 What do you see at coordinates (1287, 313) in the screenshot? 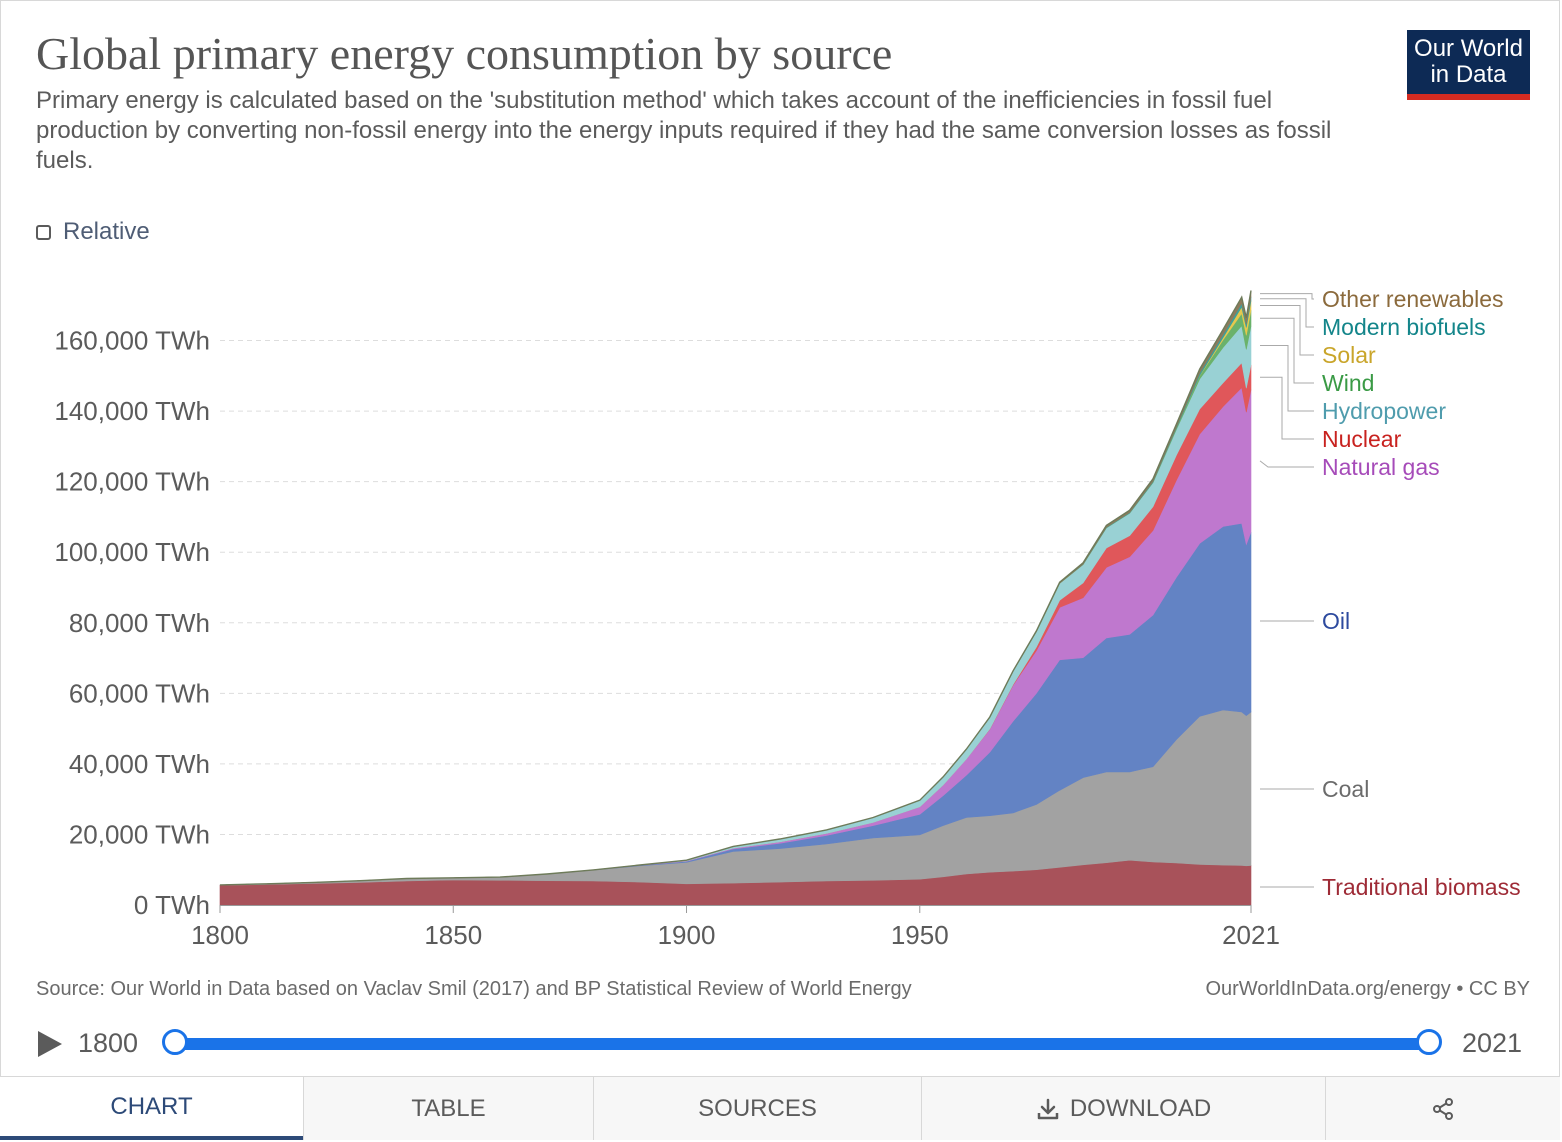
I see `legend-connector-modern-biofuels` at bounding box center [1287, 313].